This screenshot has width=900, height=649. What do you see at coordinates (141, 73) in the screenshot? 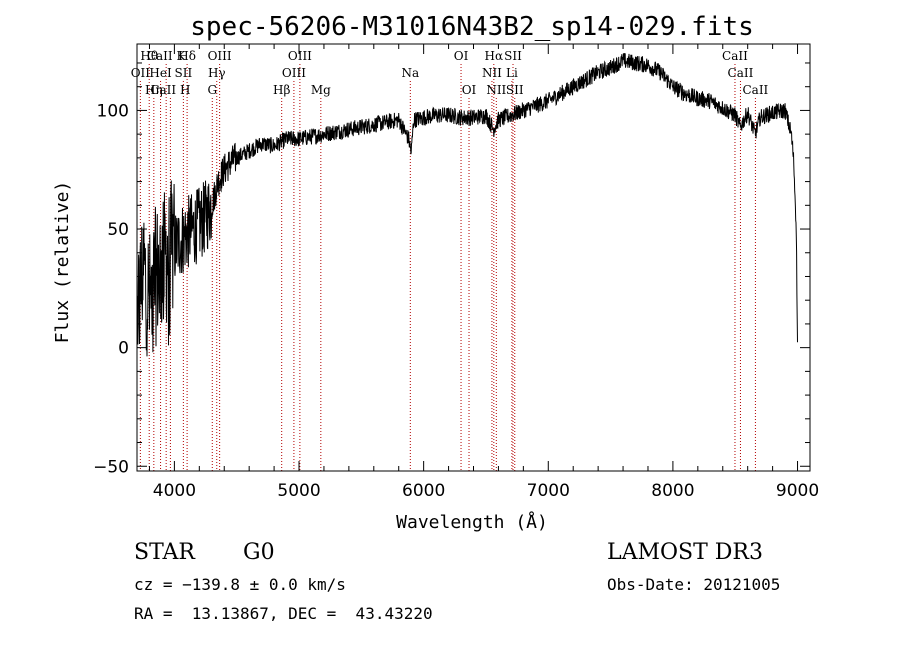
I see `spectral-line-label: OII` at bounding box center [141, 73].